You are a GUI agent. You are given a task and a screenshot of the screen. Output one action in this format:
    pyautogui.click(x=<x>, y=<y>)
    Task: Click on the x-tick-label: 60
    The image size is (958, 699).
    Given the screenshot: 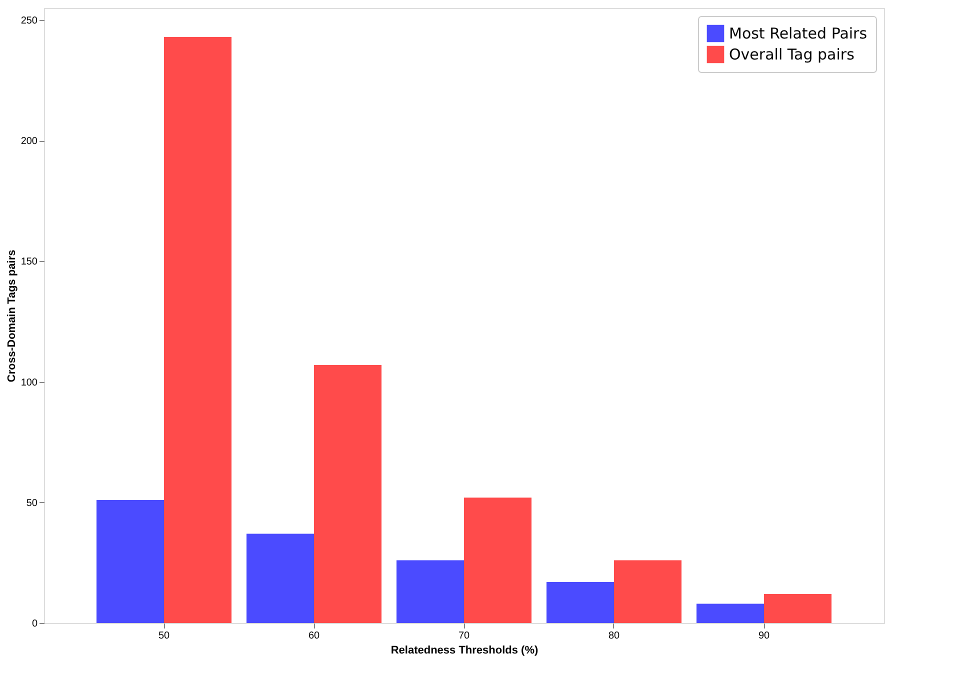 What is the action you would take?
    pyautogui.click(x=314, y=636)
    